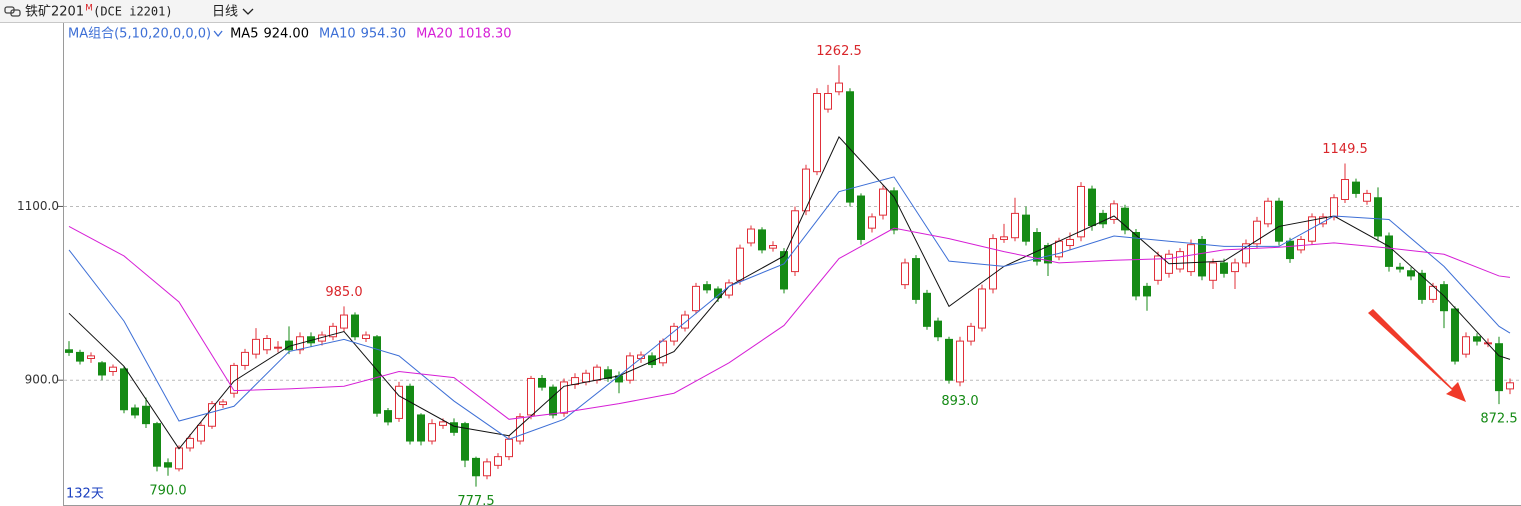 Image resolution: width=1521 pixels, height=506 pixels. I want to click on legend-value: 1018.30, so click(485, 34).